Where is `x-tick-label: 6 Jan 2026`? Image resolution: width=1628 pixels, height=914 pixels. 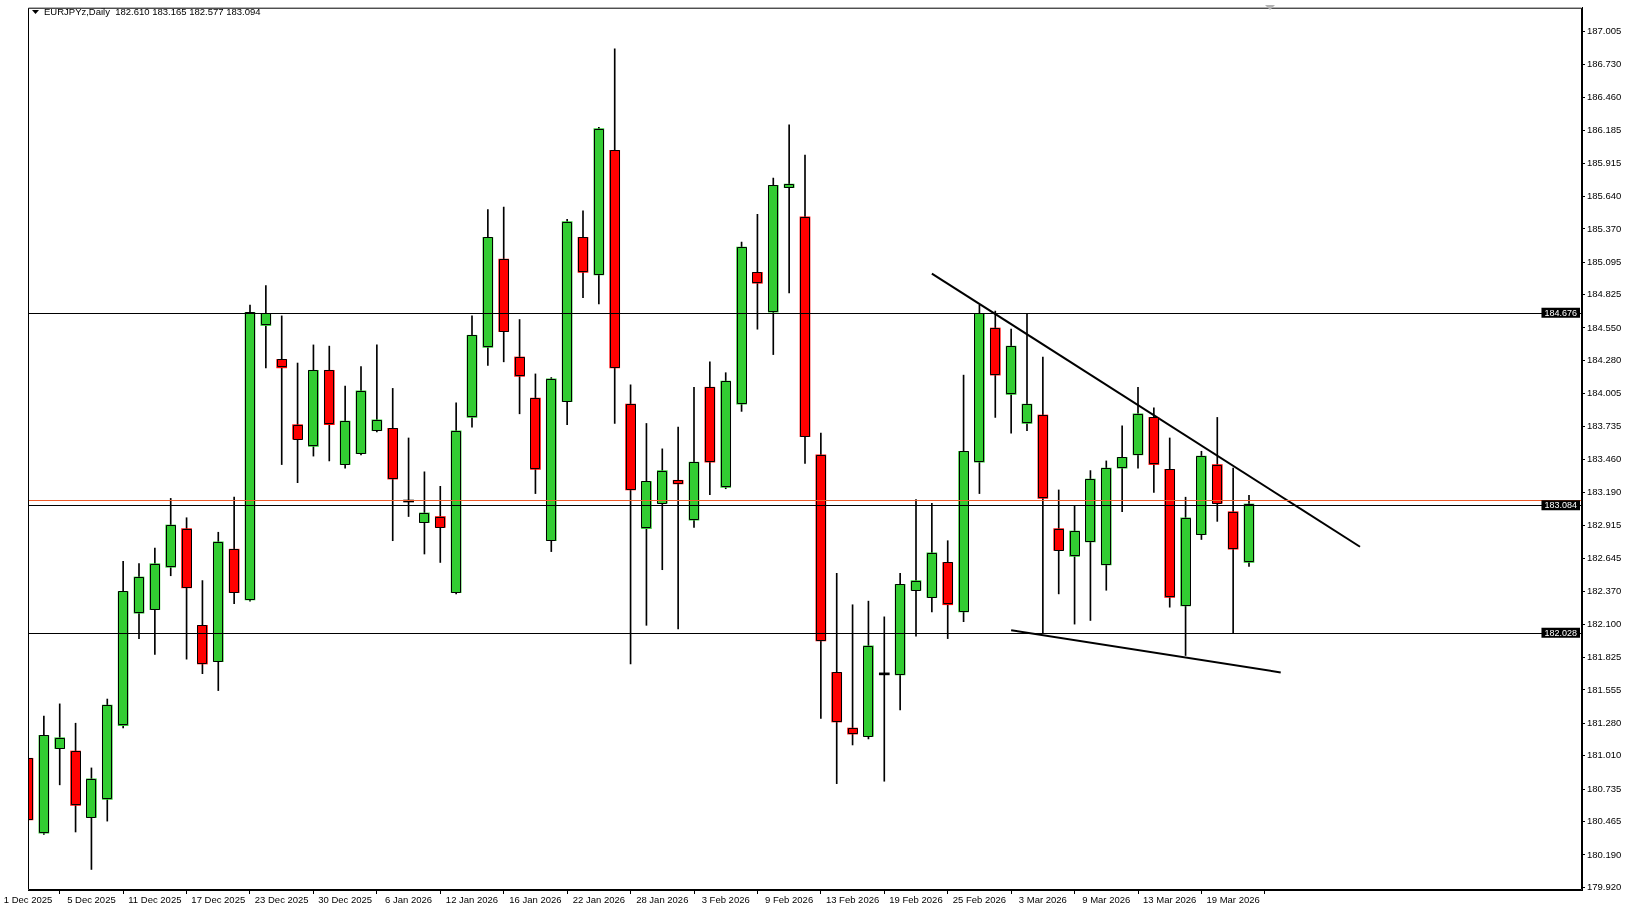 x-tick-label: 6 Jan 2026 is located at coordinates (409, 900).